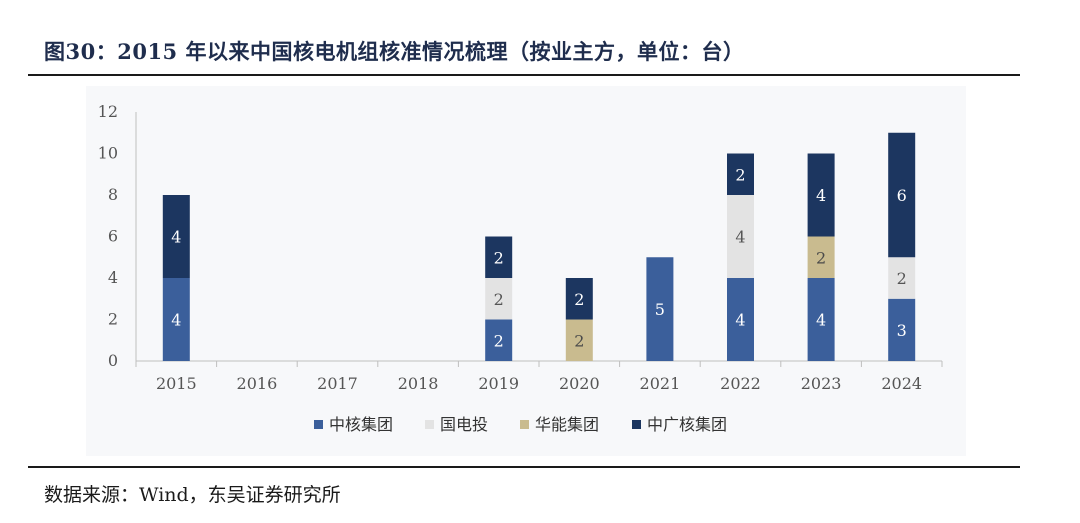 Image resolution: width=1080 pixels, height=523 pixels. Describe the element at coordinates (257, 383) in the screenshot. I see `x-tick-label: 2016` at that location.